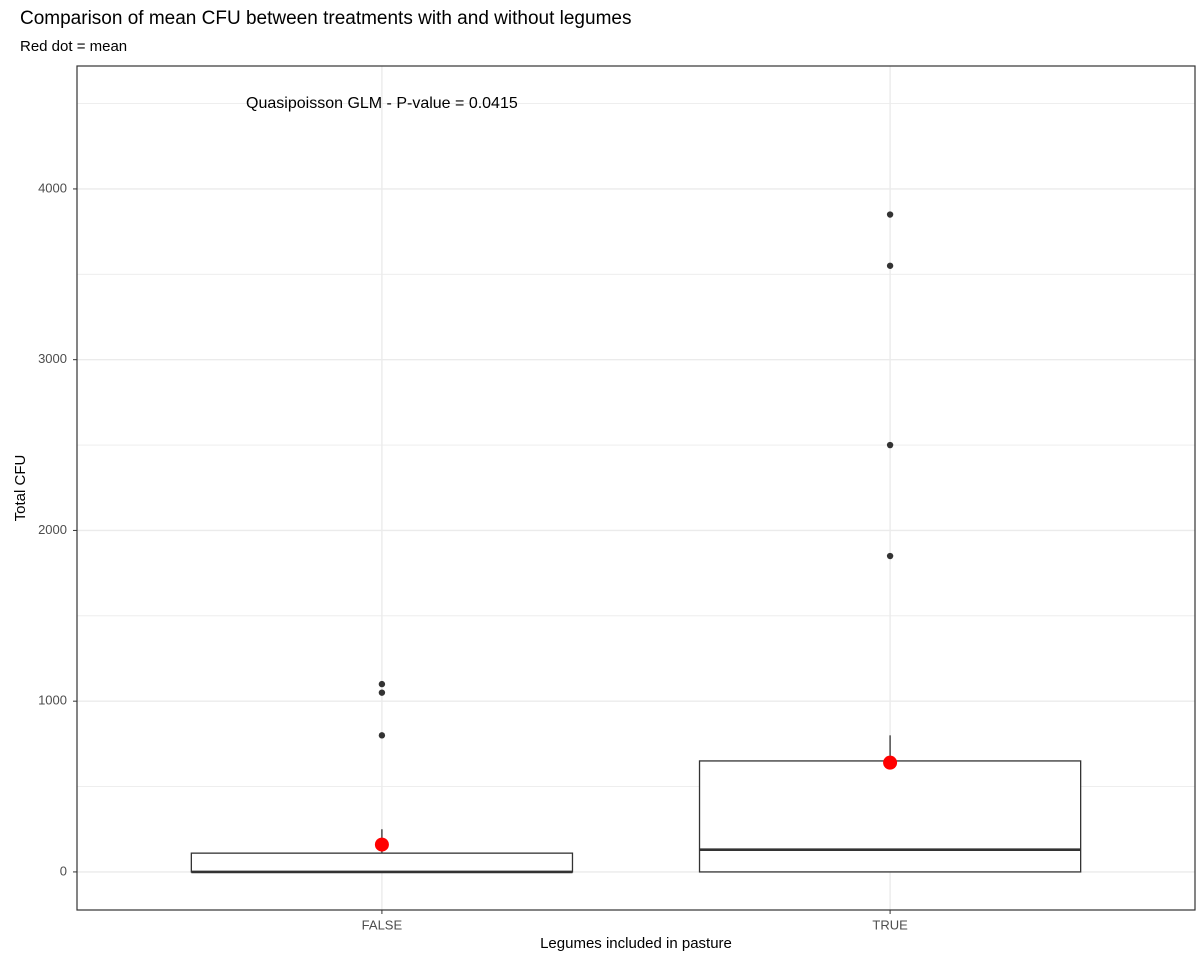 The image size is (1196, 956). I want to click on chart-subtitle: Red dot = mean, so click(73, 46).